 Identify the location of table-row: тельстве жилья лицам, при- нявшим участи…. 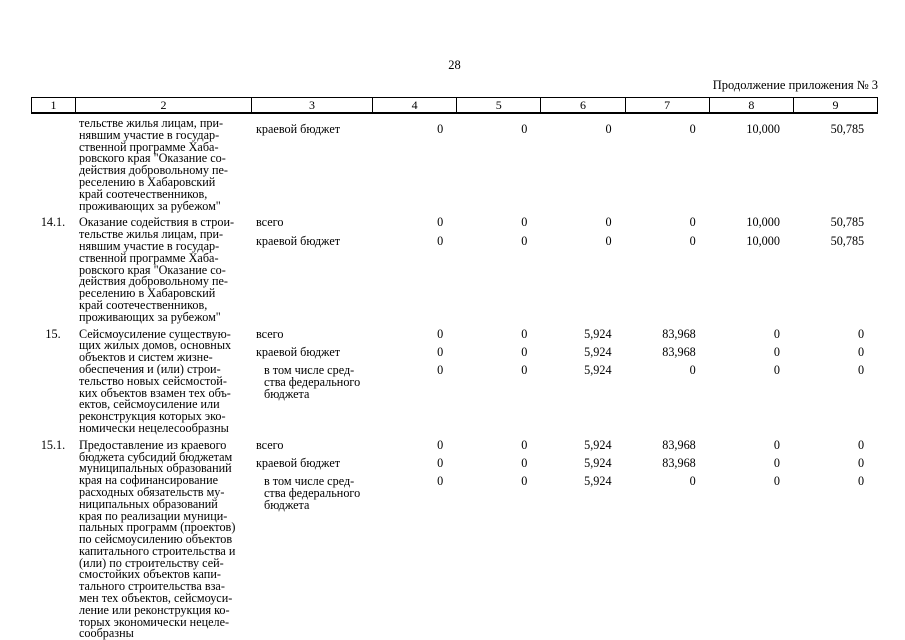
(454, 164).